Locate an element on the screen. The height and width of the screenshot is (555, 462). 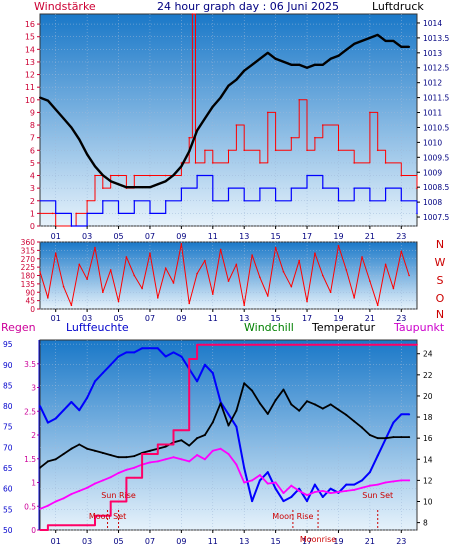
annotation-label: Sun Set is located at coordinates (377, 495).